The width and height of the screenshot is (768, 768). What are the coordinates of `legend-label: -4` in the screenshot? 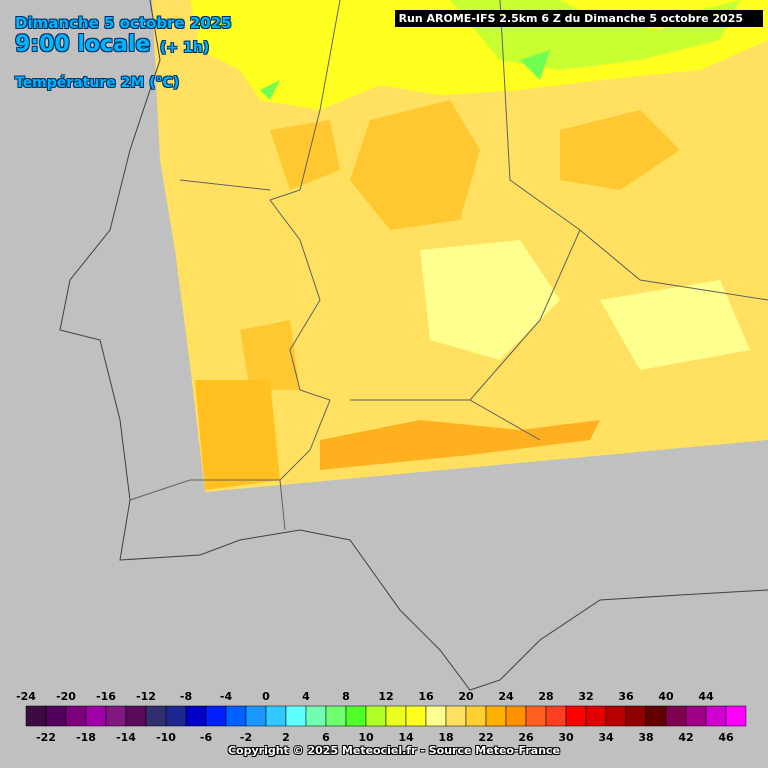 It's located at (226, 696).